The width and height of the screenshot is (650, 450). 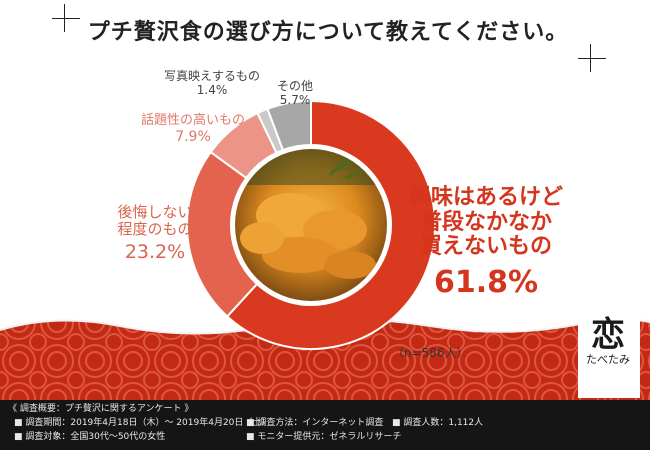 I want to click on label-other-text: その他, so click(x=294, y=86).